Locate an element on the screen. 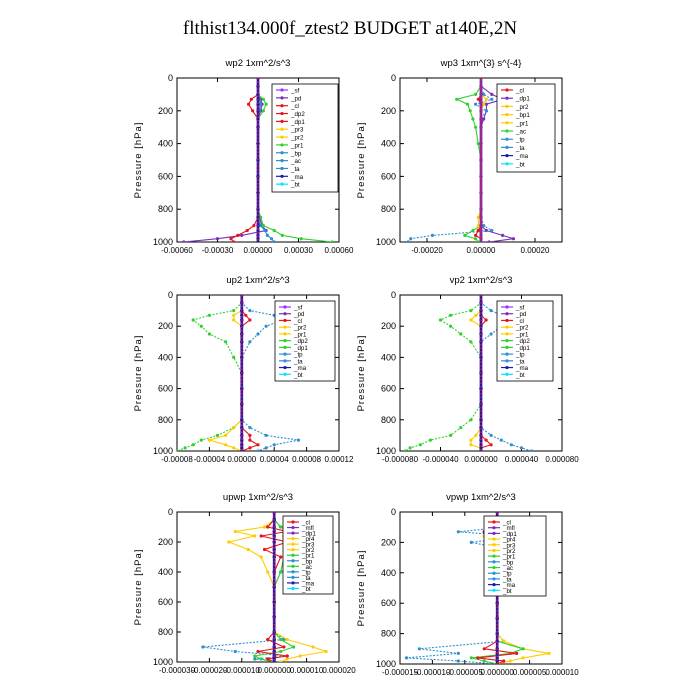 This screenshot has height=700, width=700. series-line-pr2 is located at coordinates (225, 373).